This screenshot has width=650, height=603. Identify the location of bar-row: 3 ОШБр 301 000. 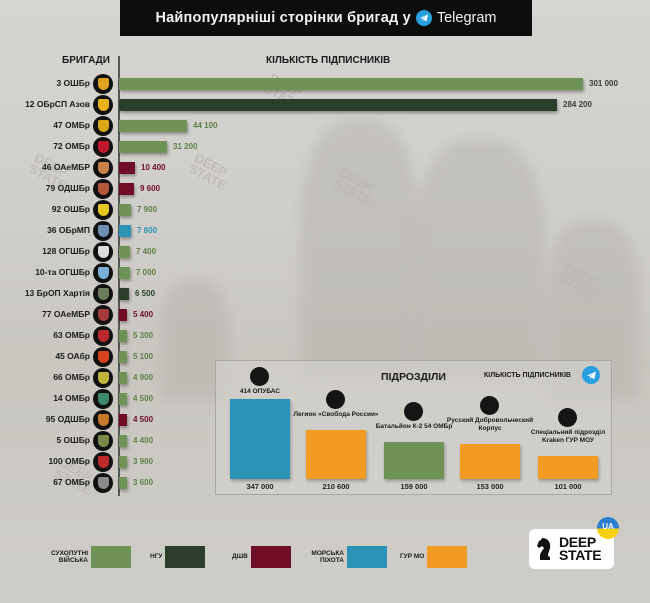
(325, 84).